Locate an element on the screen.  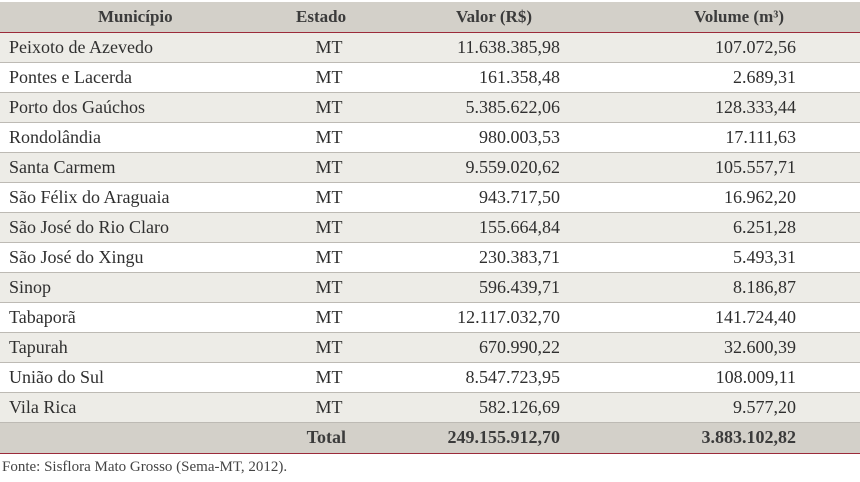
cell-volume: 17.111,63 is located at coordinates (715, 137).